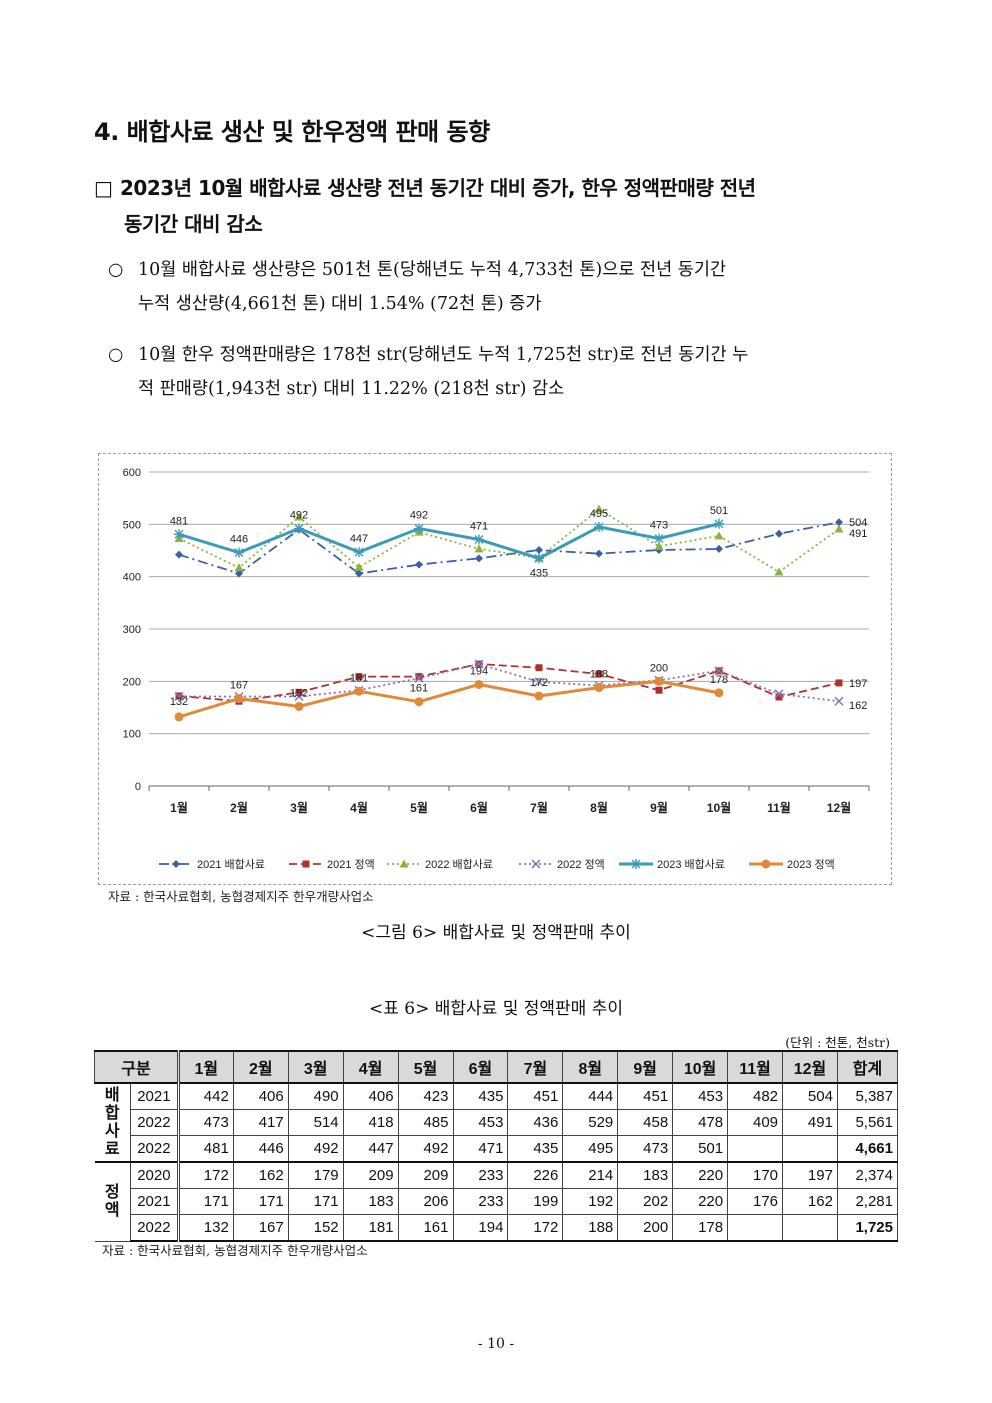 The image size is (992, 1403). What do you see at coordinates (299, 807) in the screenshot?
I see `x-tick-label: 3월` at bounding box center [299, 807].